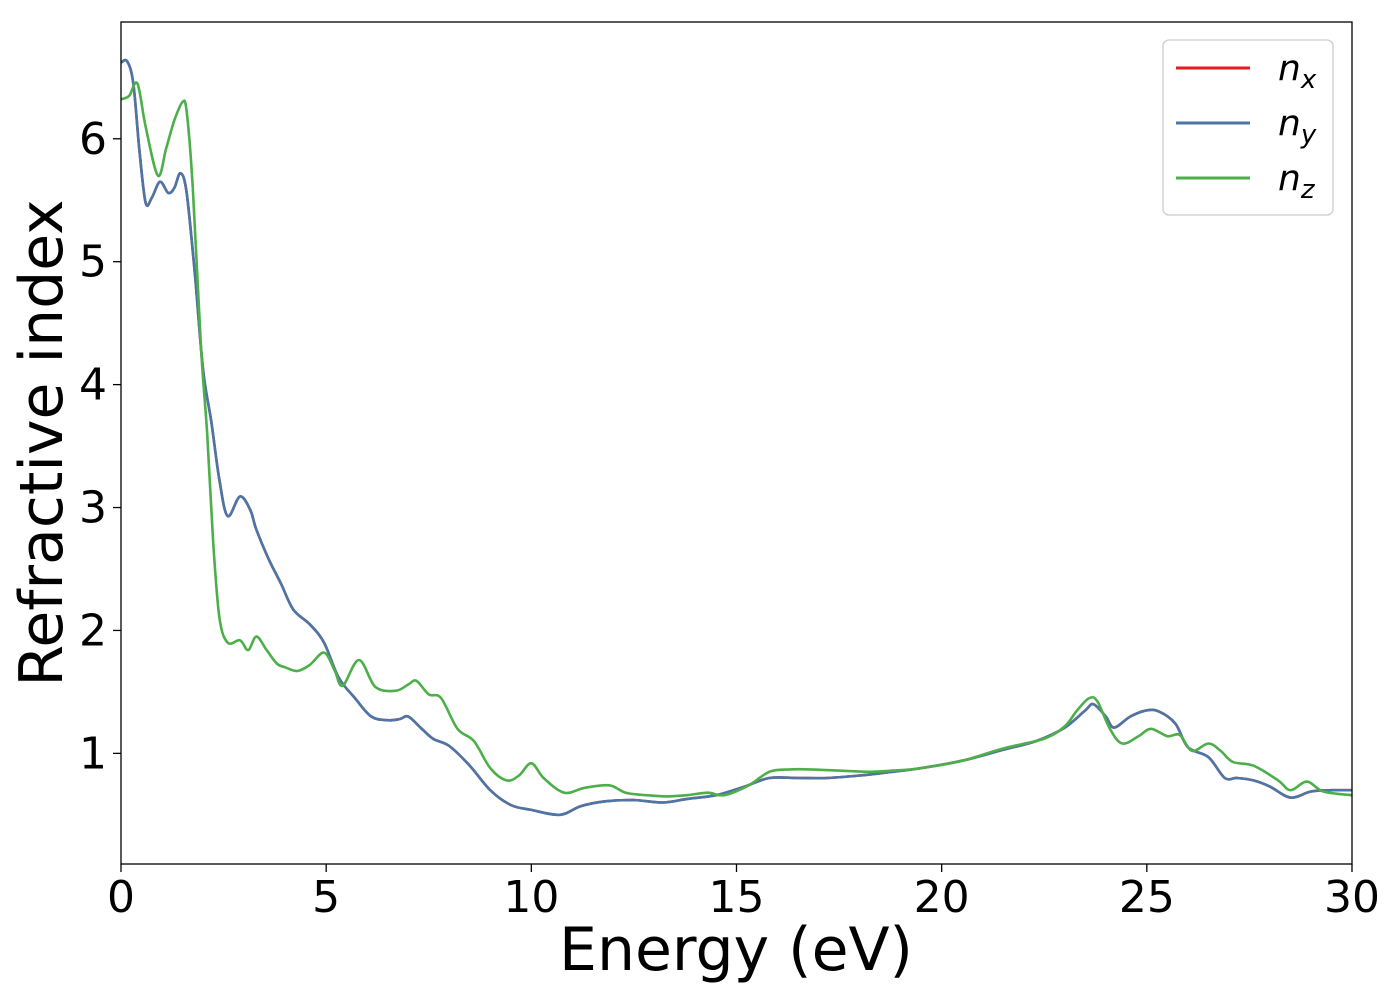  Describe the element at coordinates (1147, 897) in the screenshot. I see `x-tick-label: 25` at that location.